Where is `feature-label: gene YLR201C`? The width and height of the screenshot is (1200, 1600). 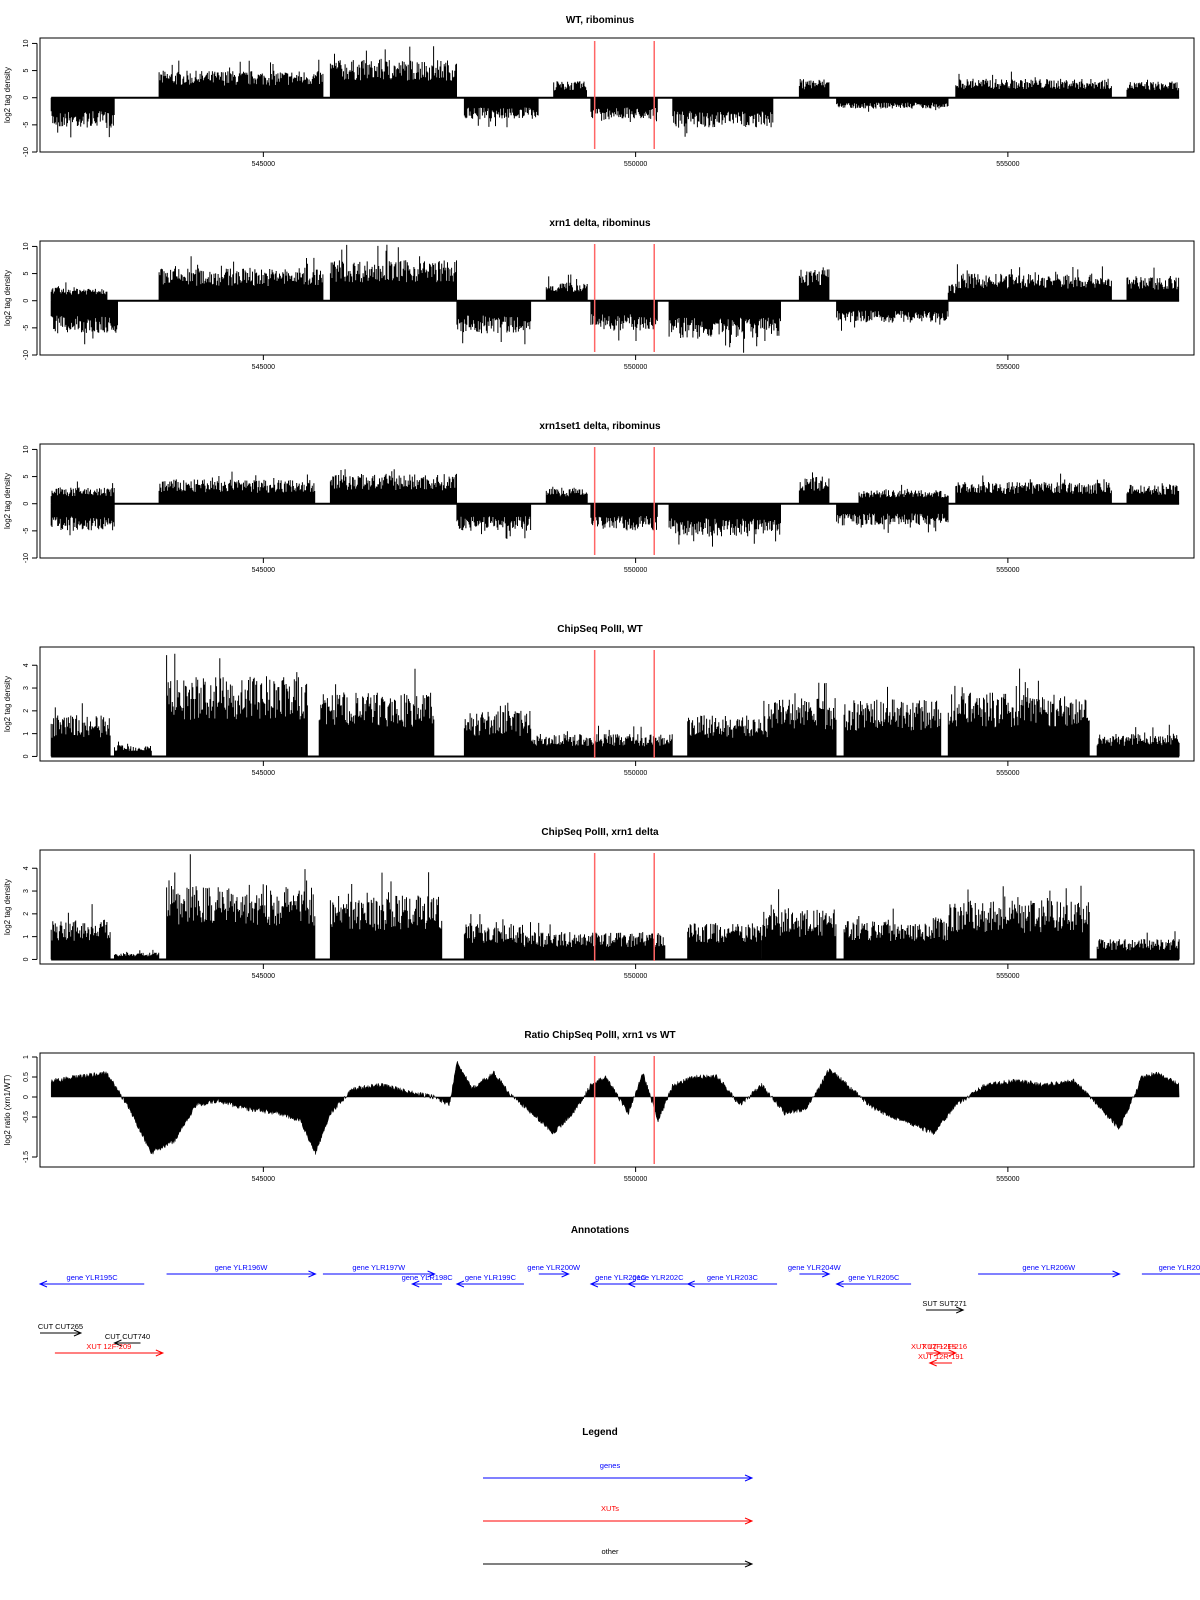
feature-label: gene YLR201C is located at coordinates (621, 1277).